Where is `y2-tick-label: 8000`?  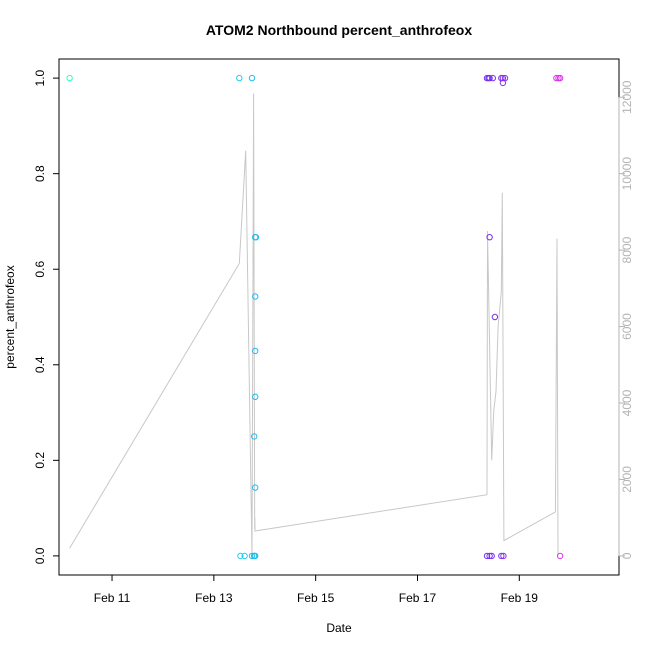
y2-tick-label: 8000 is located at coordinates (627, 249).